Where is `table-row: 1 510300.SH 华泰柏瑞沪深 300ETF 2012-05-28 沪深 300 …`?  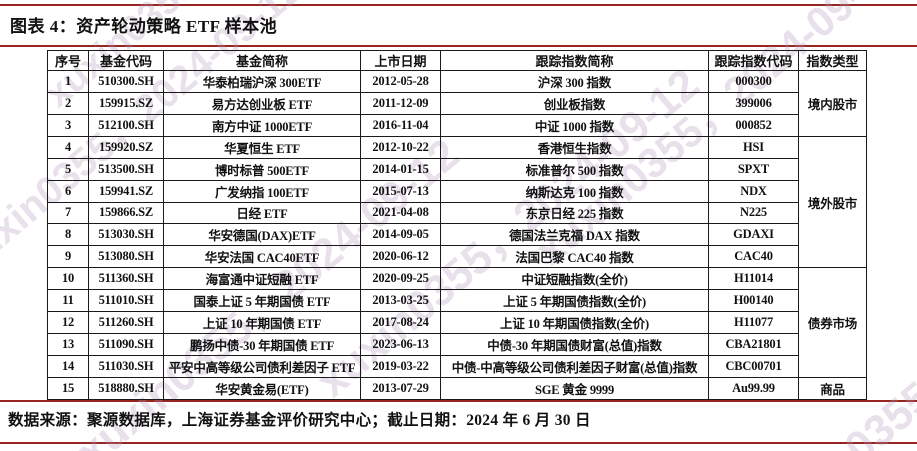 table-row: 1 510300.SH 华泰柏瑞沪深 300ETF 2012-05-28 沪深 300 … is located at coordinates (457, 103).